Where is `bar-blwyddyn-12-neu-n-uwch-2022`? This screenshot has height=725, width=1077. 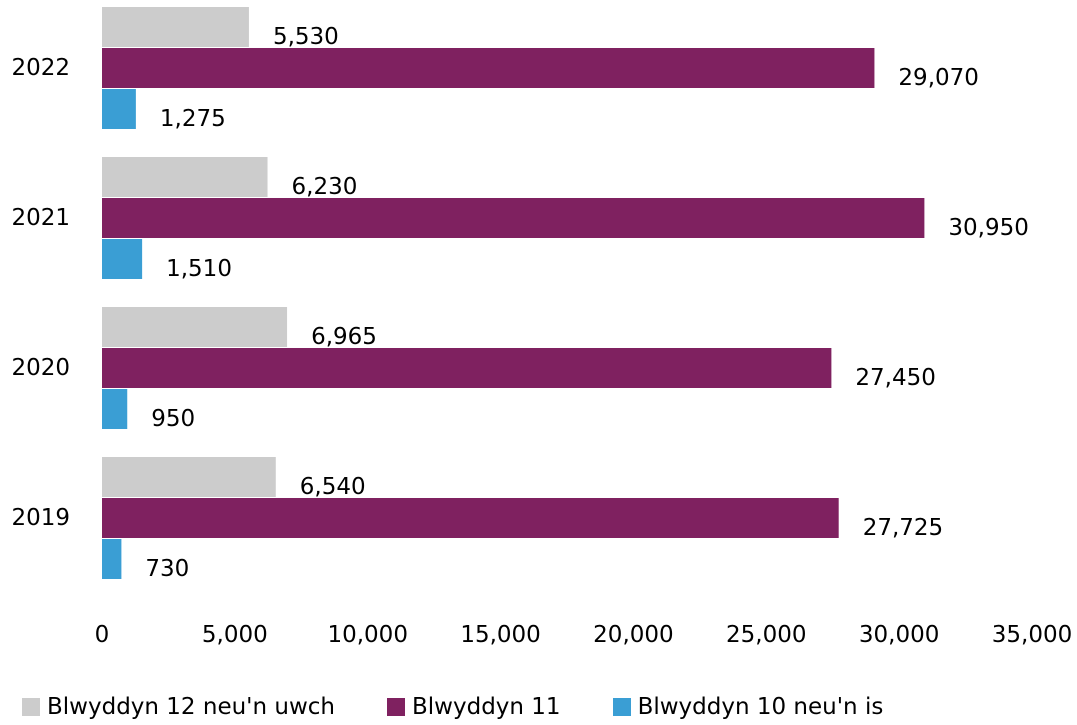 bar-blwyddyn-12-neu-n-uwch-2022 is located at coordinates (175, 27).